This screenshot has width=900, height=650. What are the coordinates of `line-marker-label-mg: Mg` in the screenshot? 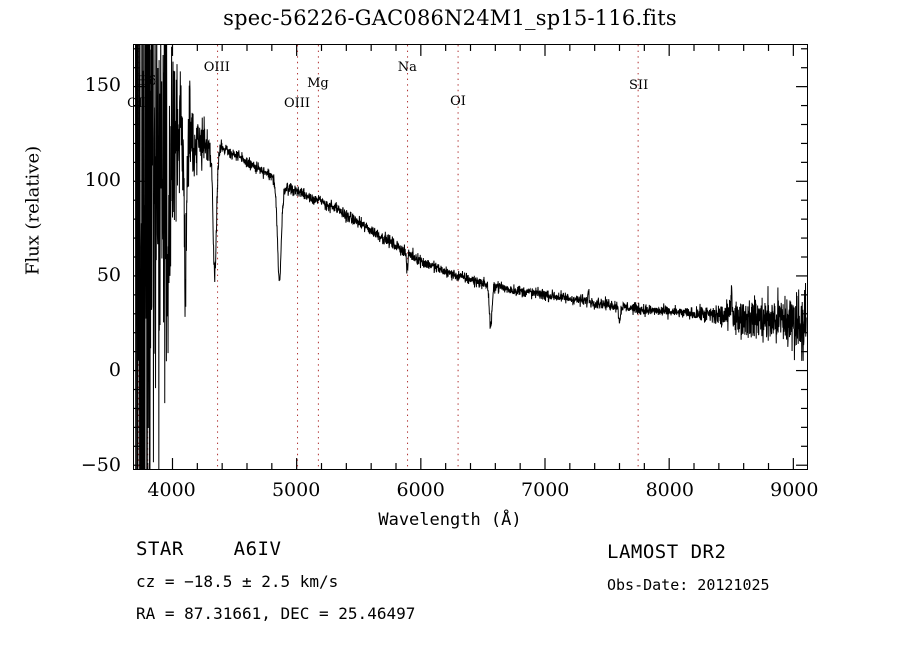 It's located at (318, 83).